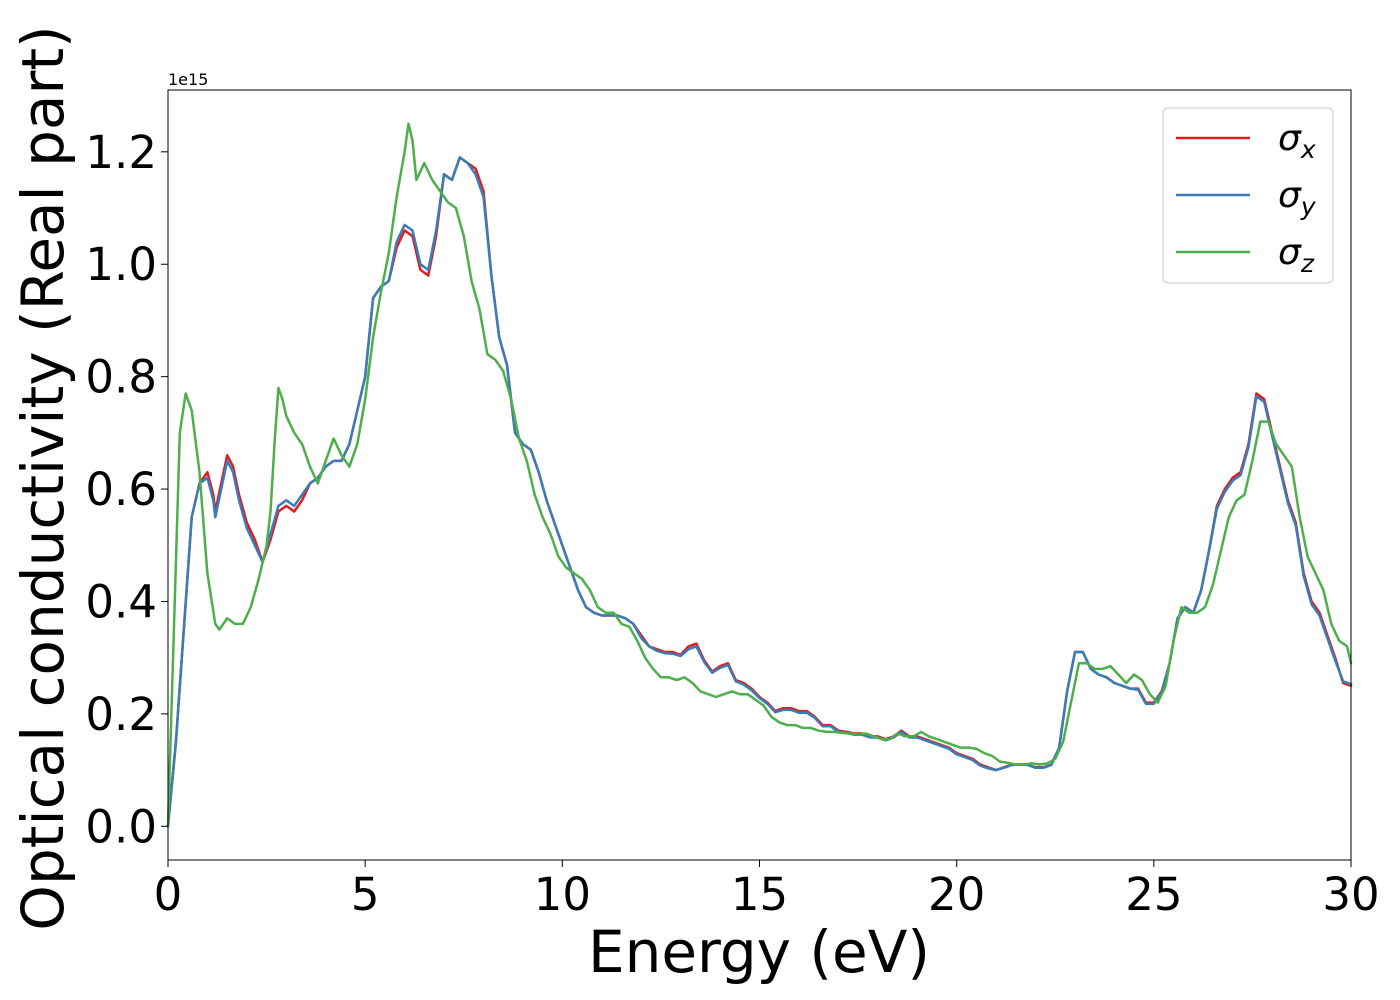 Image resolution: width=1400 pixels, height=1000 pixels. Describe the element at coordinates (1297, 198) in the screenshot. I see `legend-label: σy` at that location.